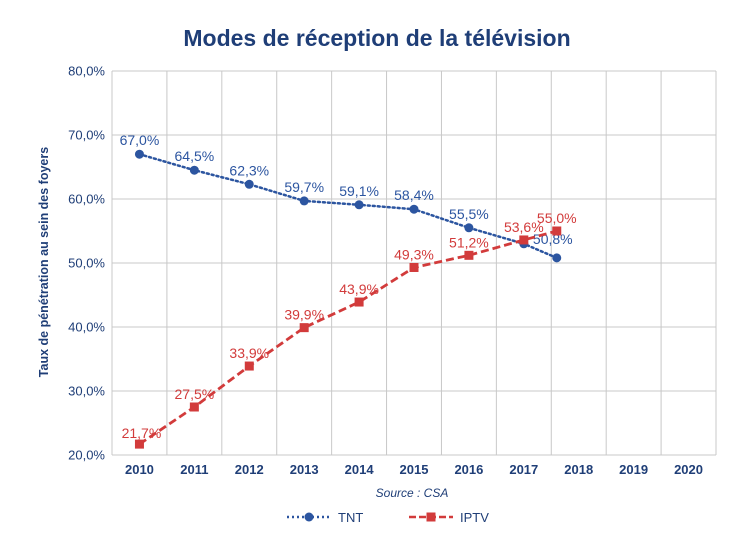  I want to click on y-tick-label: 50,0%, so click(86, 263).